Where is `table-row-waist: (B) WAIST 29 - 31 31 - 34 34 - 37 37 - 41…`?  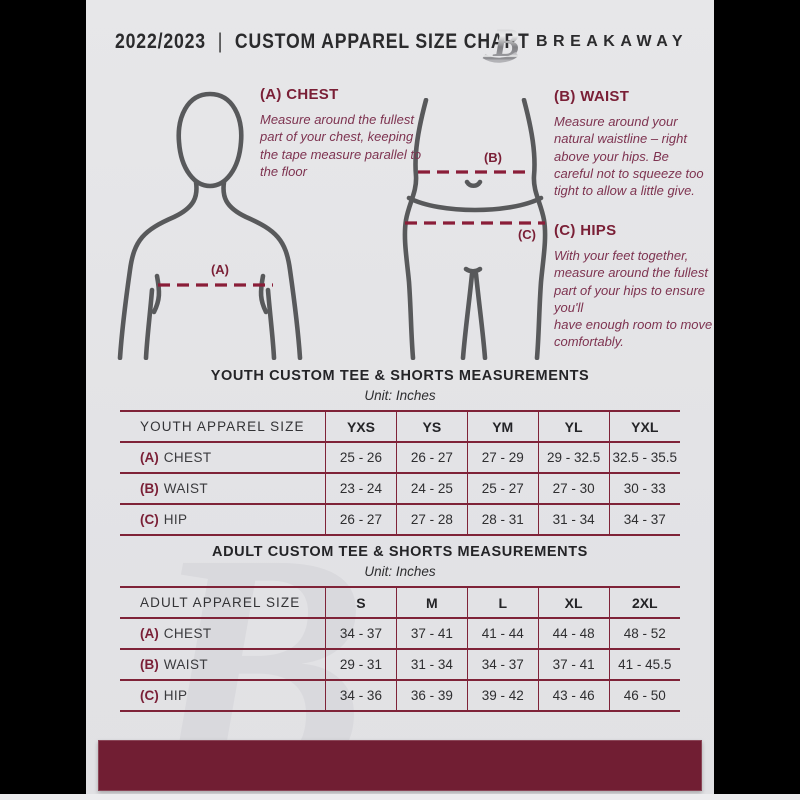 table-row-waist: (B) WAIST 29 - 31 31 - 34 34 - 37 37 - 41… is located at coordinates (400, 664).